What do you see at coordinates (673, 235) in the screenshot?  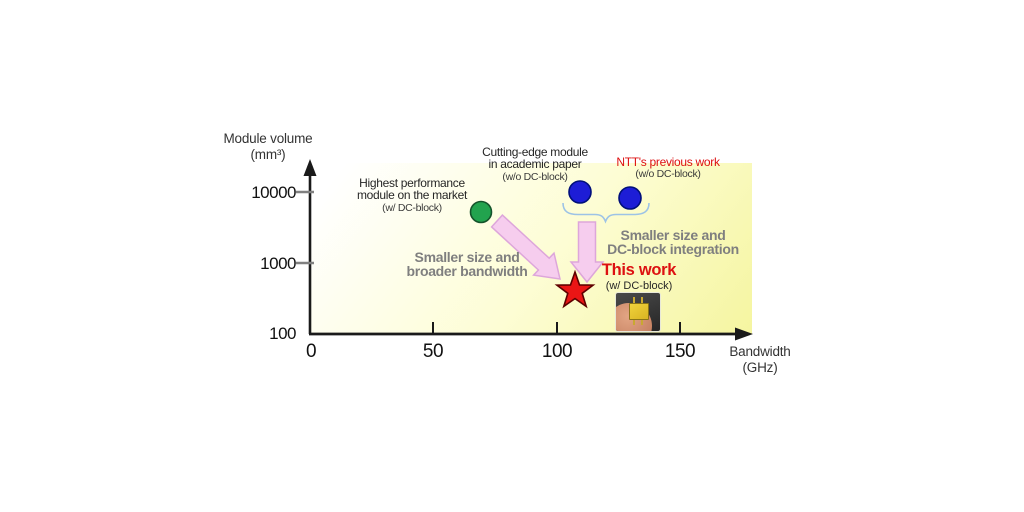 I see `annotation-dcblock-line1: Smaller size and` at bounding box center [673, 235].